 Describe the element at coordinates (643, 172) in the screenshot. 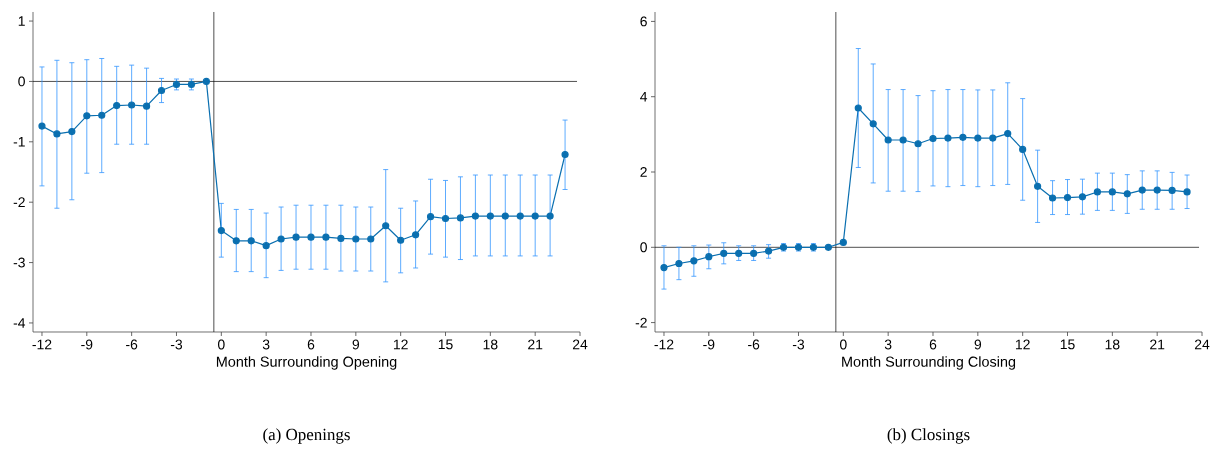

I see `y-tick-label: 2` at that location.